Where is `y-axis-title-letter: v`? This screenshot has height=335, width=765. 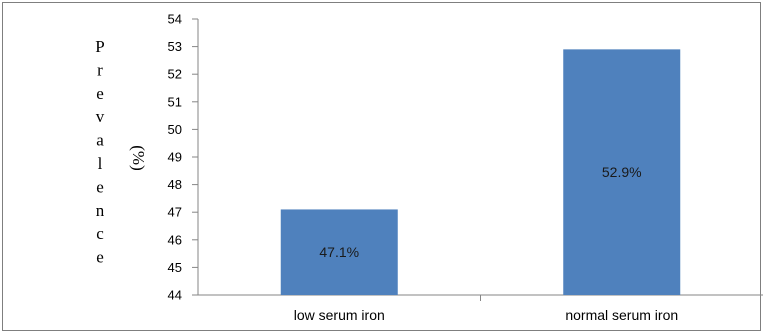 y-axis-title-letter: v is located at coordinates (100, 116).